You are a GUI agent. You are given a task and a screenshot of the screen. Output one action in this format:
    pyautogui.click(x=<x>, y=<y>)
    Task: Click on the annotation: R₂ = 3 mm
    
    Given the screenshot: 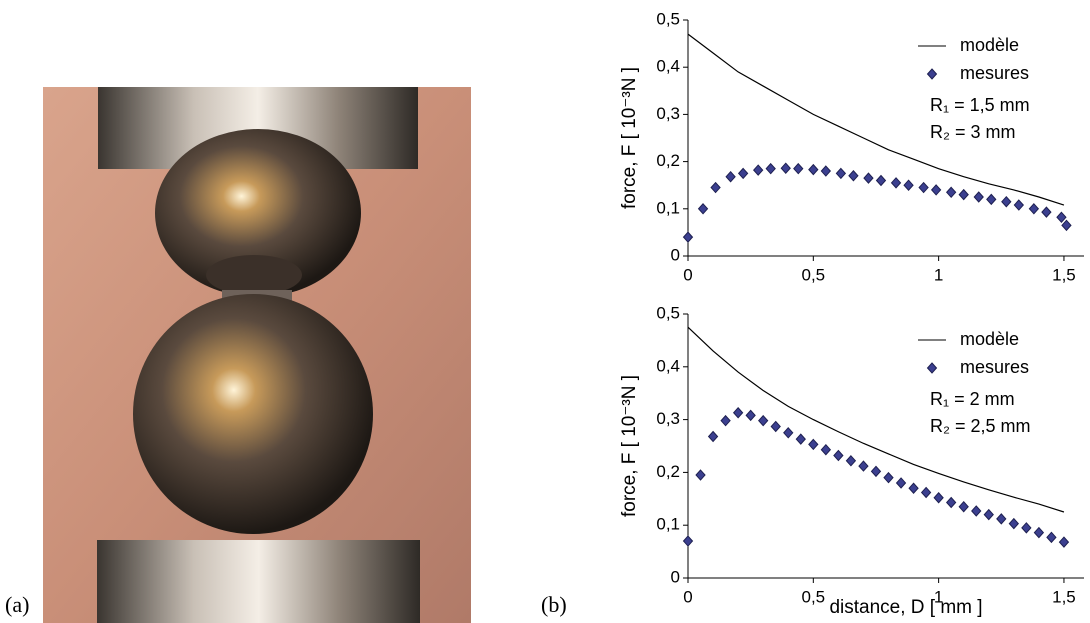 What is the action you would take?
    pyautogui.click(x=973, y=132)
    